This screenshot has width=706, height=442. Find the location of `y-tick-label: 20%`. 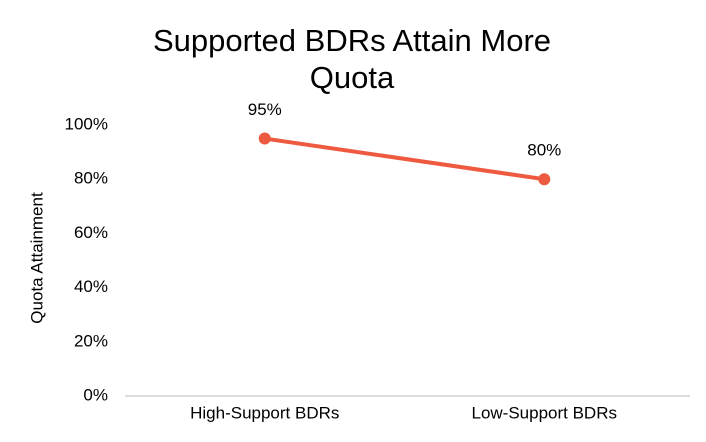

y-tick-label: 20% is located at coordinates (91, 340).